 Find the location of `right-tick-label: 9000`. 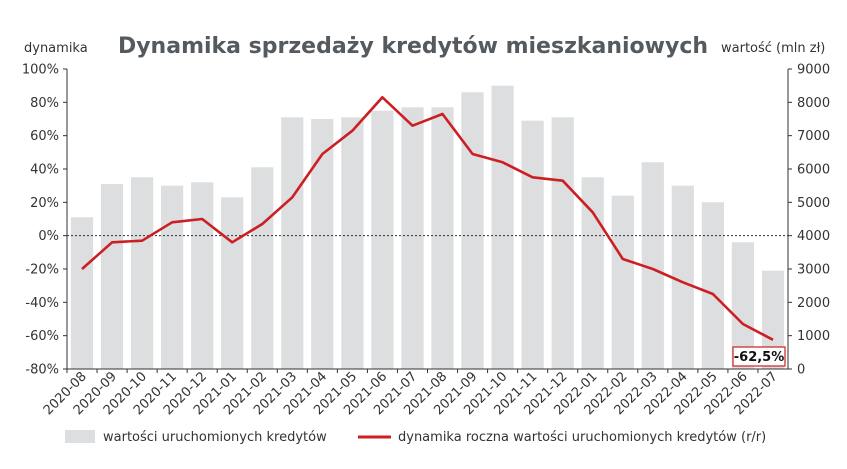

right-tick-label: 9000 is located at coordinates (813, 70).